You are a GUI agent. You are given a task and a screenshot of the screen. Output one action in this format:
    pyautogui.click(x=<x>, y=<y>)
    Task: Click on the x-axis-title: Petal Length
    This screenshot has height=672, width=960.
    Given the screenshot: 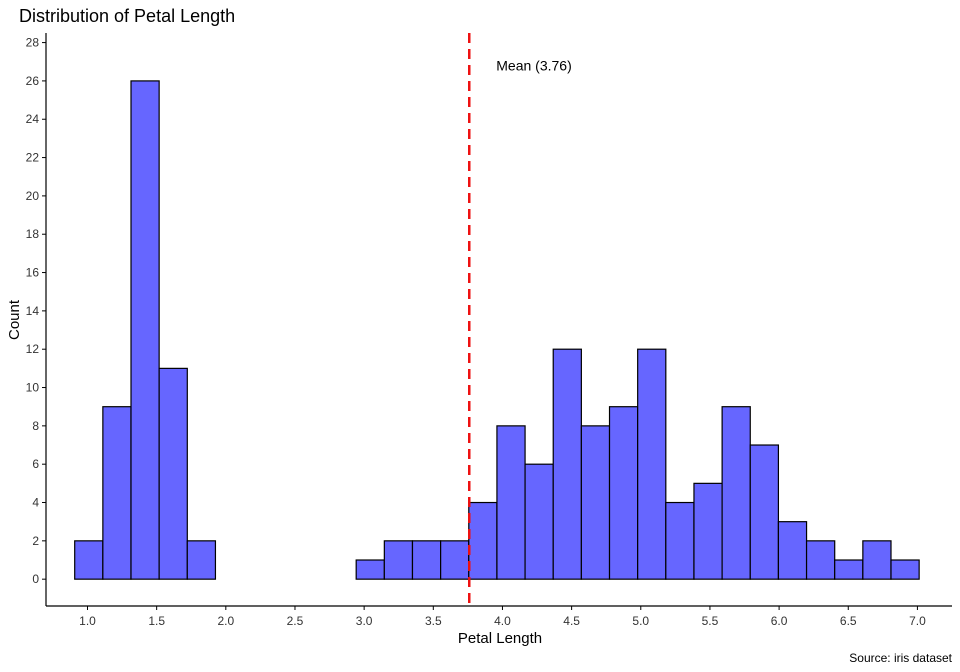 What is the action you would take?
    pyautogui.click(x=500, y=638)
    